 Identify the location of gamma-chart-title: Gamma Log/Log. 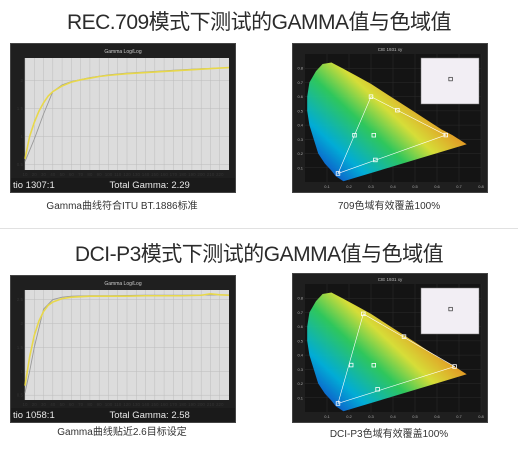
(122, 284).